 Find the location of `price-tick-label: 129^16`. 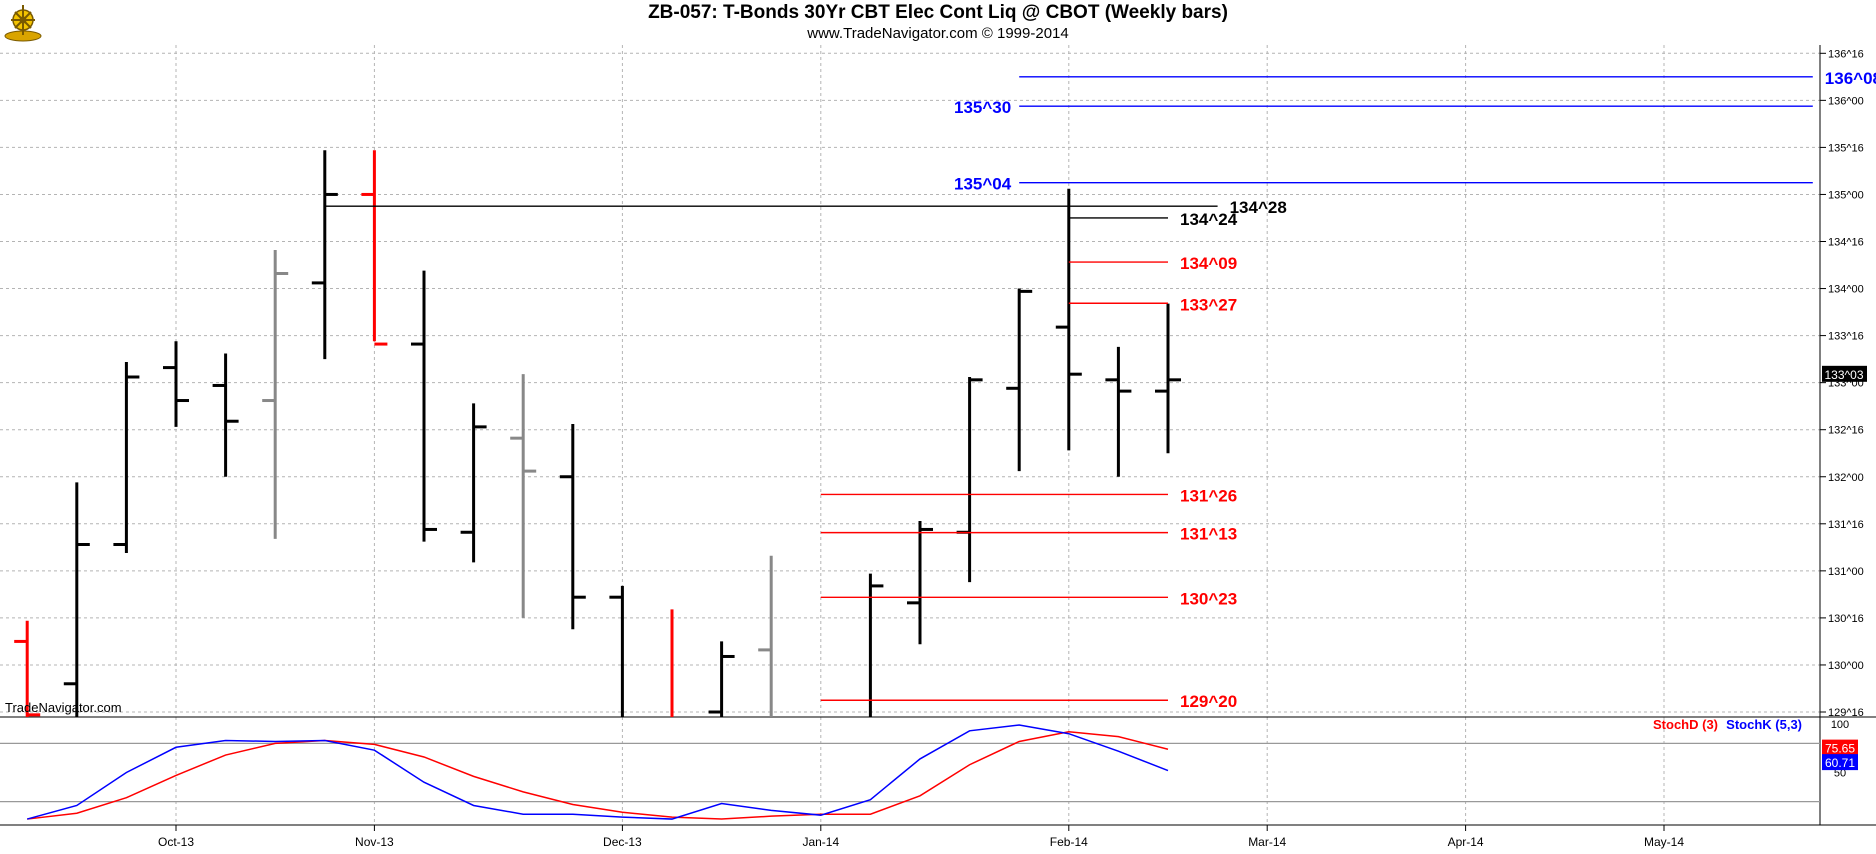

price-tick-label: 129^16 is located at coordinates (1846, 713).